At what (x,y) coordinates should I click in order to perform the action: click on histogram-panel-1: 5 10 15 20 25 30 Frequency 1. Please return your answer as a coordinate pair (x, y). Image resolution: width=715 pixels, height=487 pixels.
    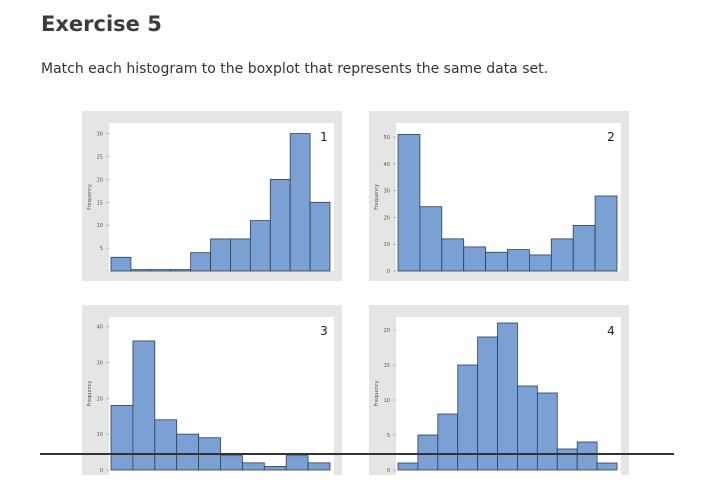
    Looking at the image, I should click on (212, 196).